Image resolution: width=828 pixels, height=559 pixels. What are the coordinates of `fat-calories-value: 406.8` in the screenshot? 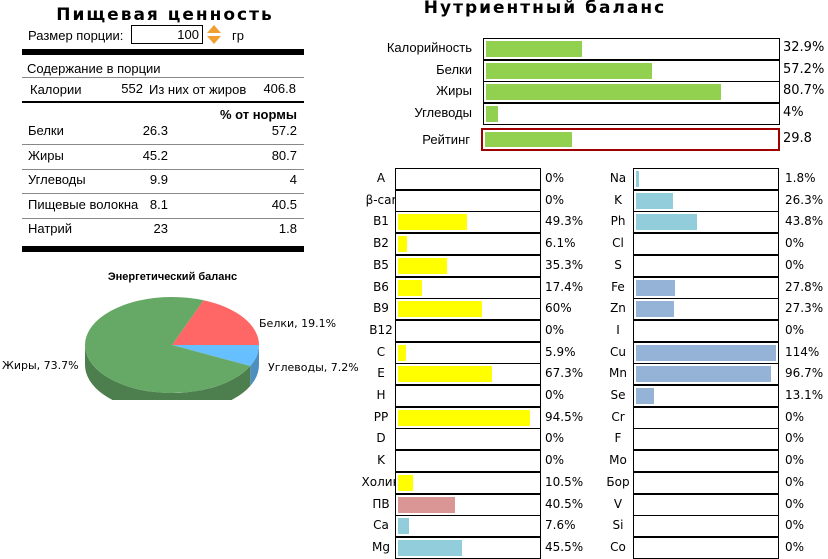 It's located at (279, 88).